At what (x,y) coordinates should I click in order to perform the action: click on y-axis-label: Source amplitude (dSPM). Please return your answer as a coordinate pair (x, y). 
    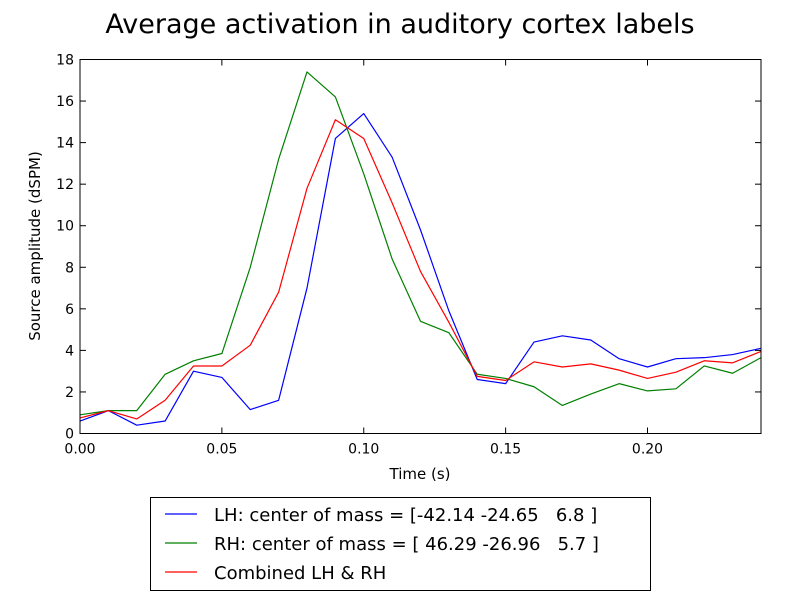
    Looking at the image, I should click on (35, 246).